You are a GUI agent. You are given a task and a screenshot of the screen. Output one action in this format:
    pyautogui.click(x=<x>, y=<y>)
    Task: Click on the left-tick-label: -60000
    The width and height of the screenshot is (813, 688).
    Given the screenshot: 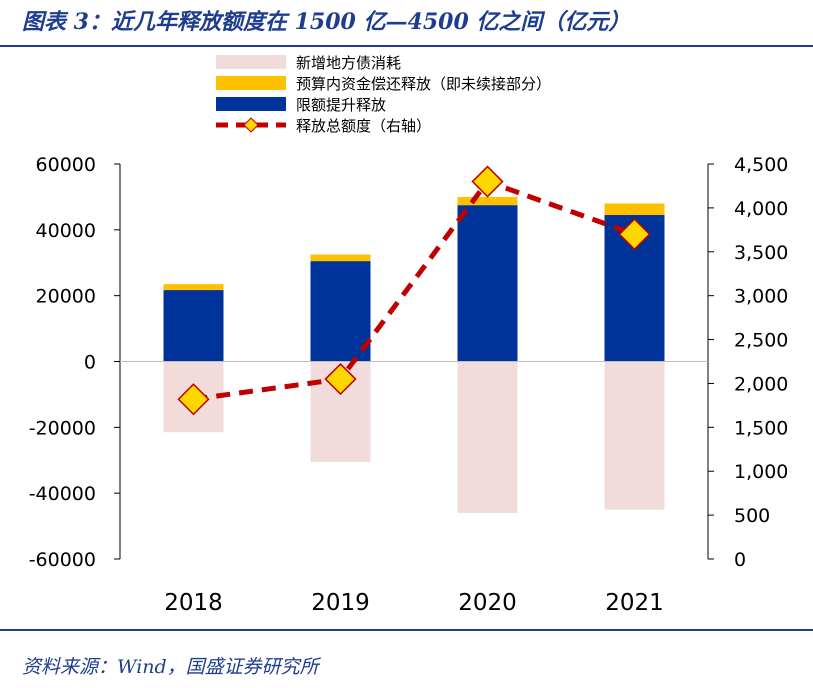 What is the action you would take?
    pyautogui.click(x=62, y=560)
    